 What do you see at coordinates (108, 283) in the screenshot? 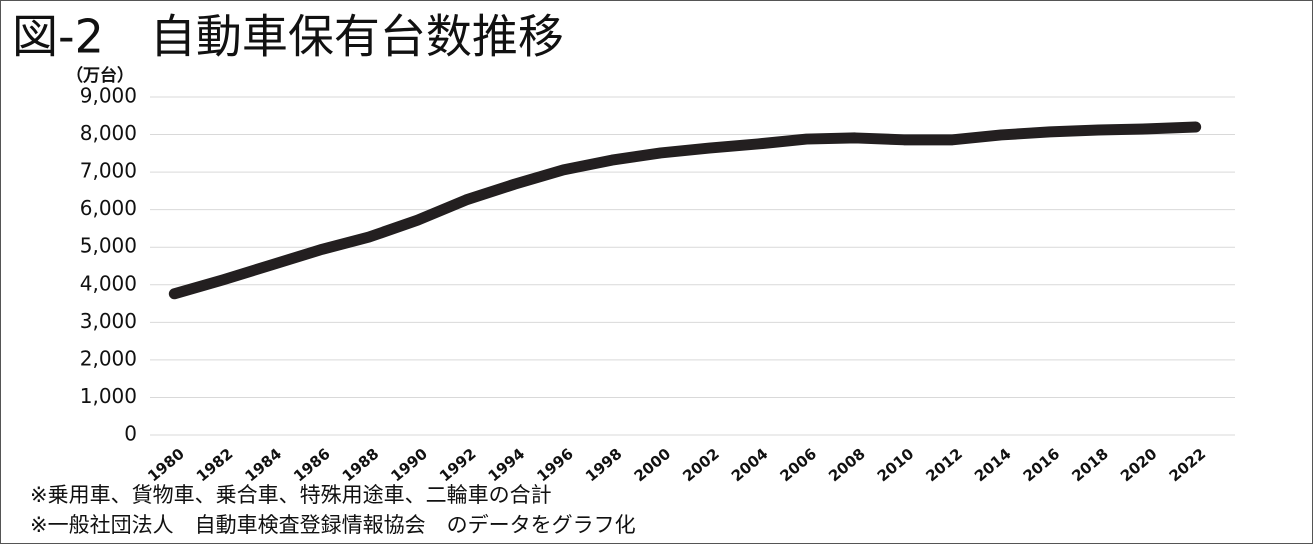
I see `y-tick-label: 4,000` at bounding box center [108, 283].